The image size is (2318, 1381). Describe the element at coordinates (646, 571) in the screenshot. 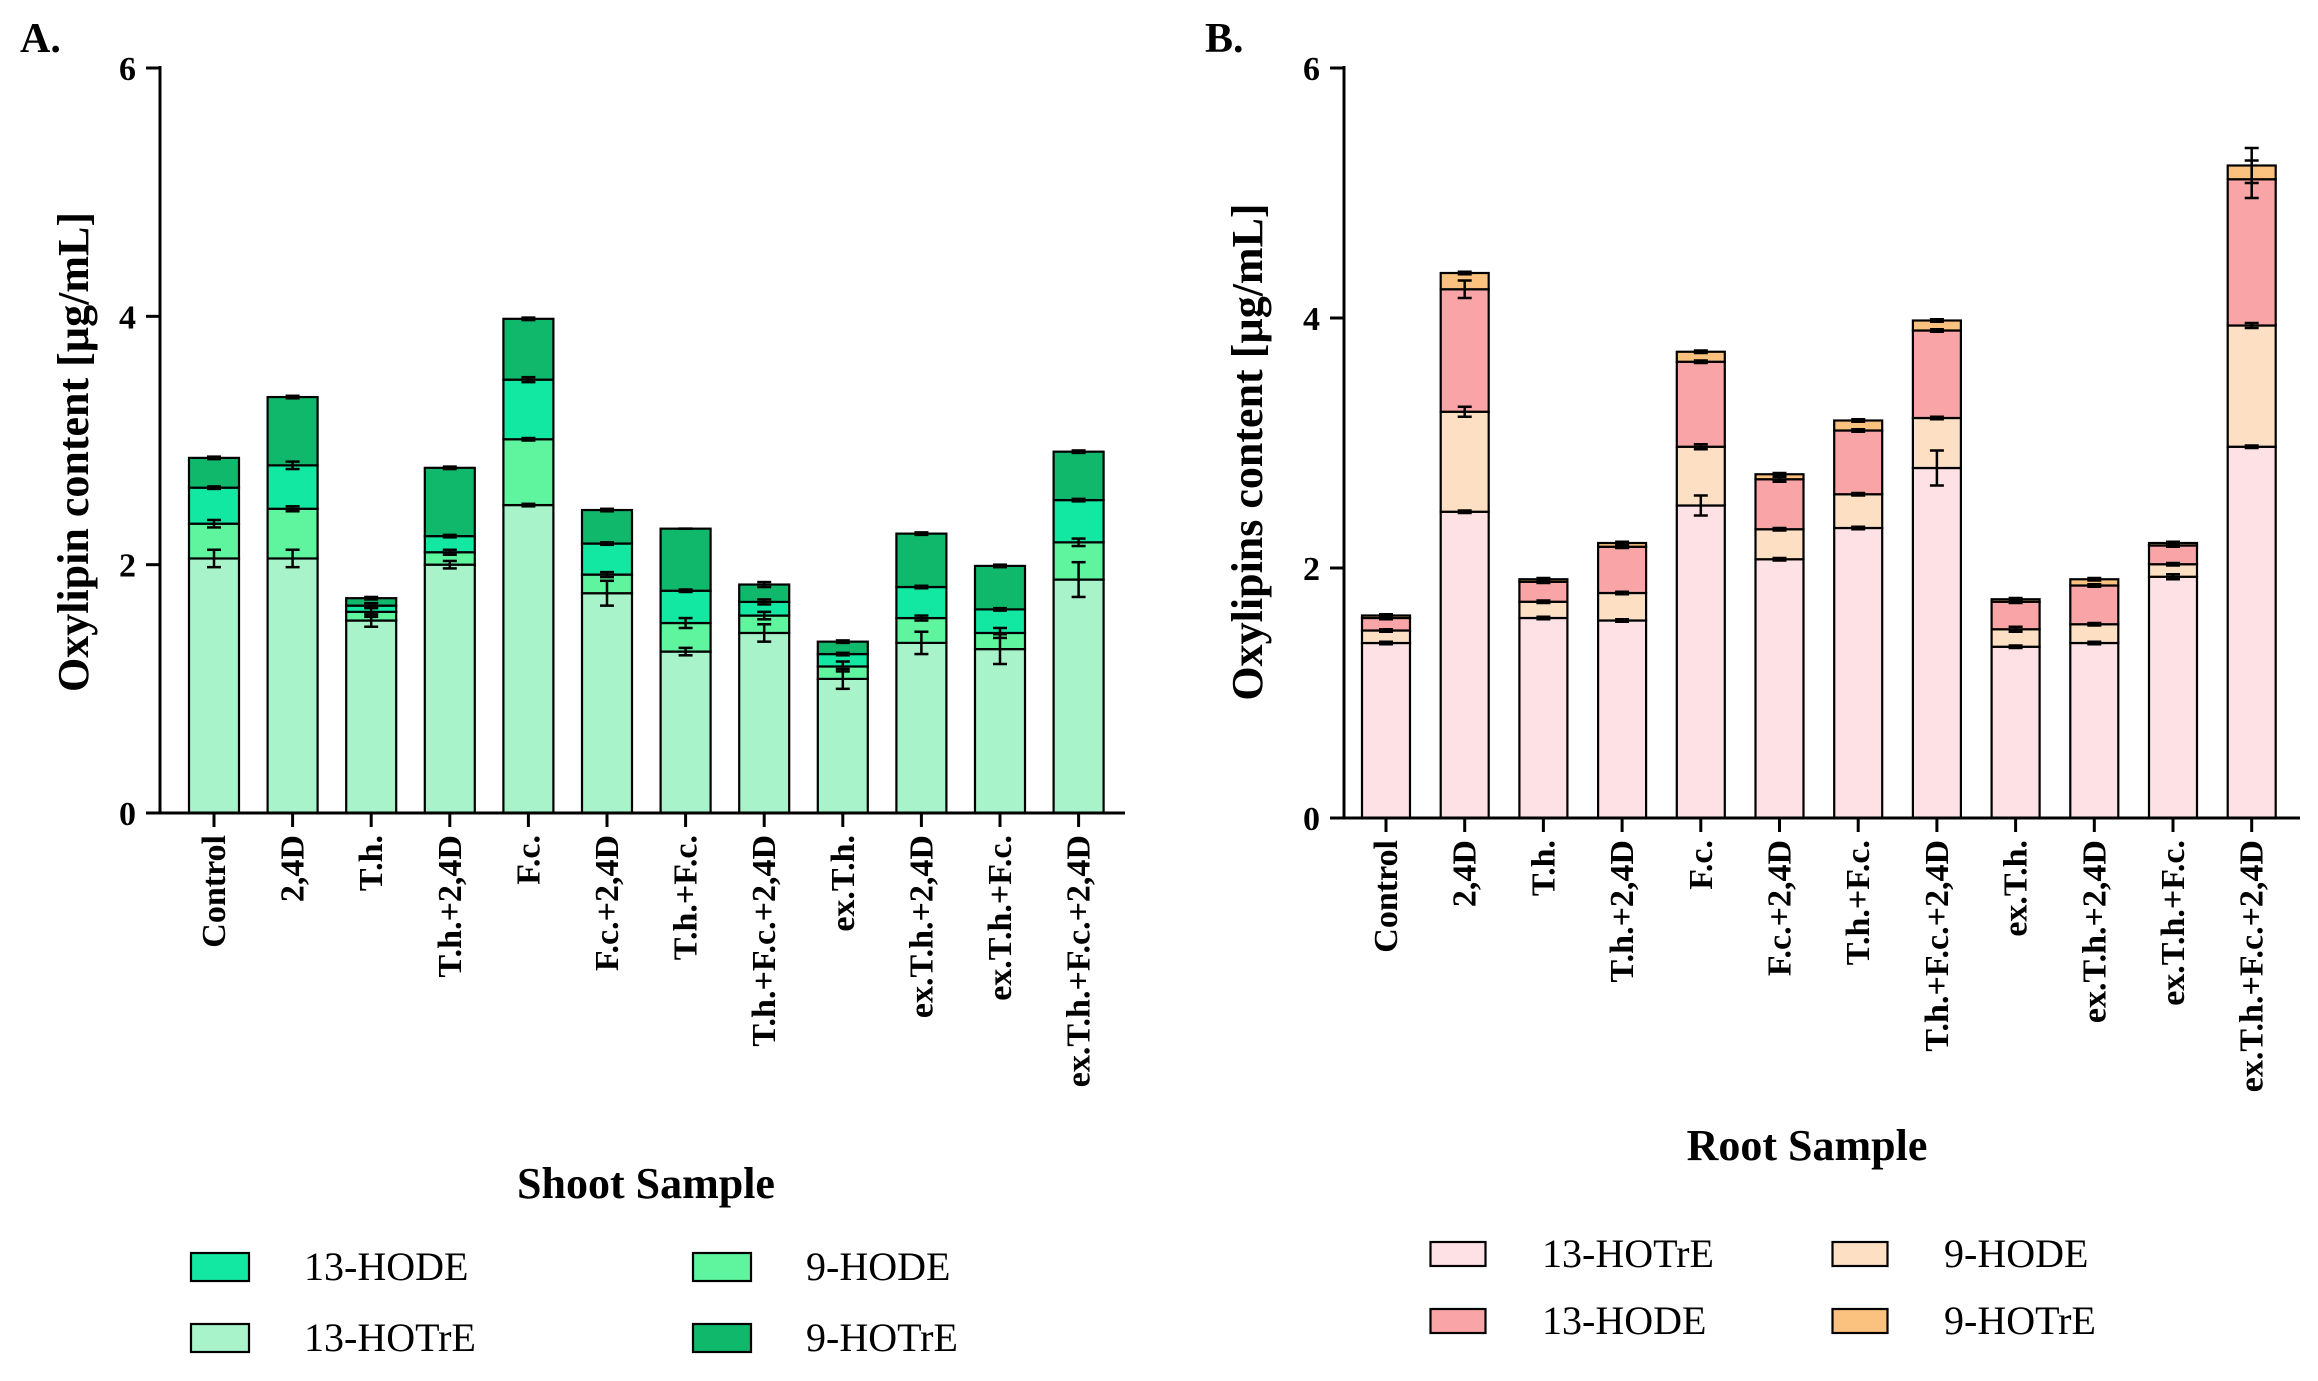

I see `shoot-bars` at that location.